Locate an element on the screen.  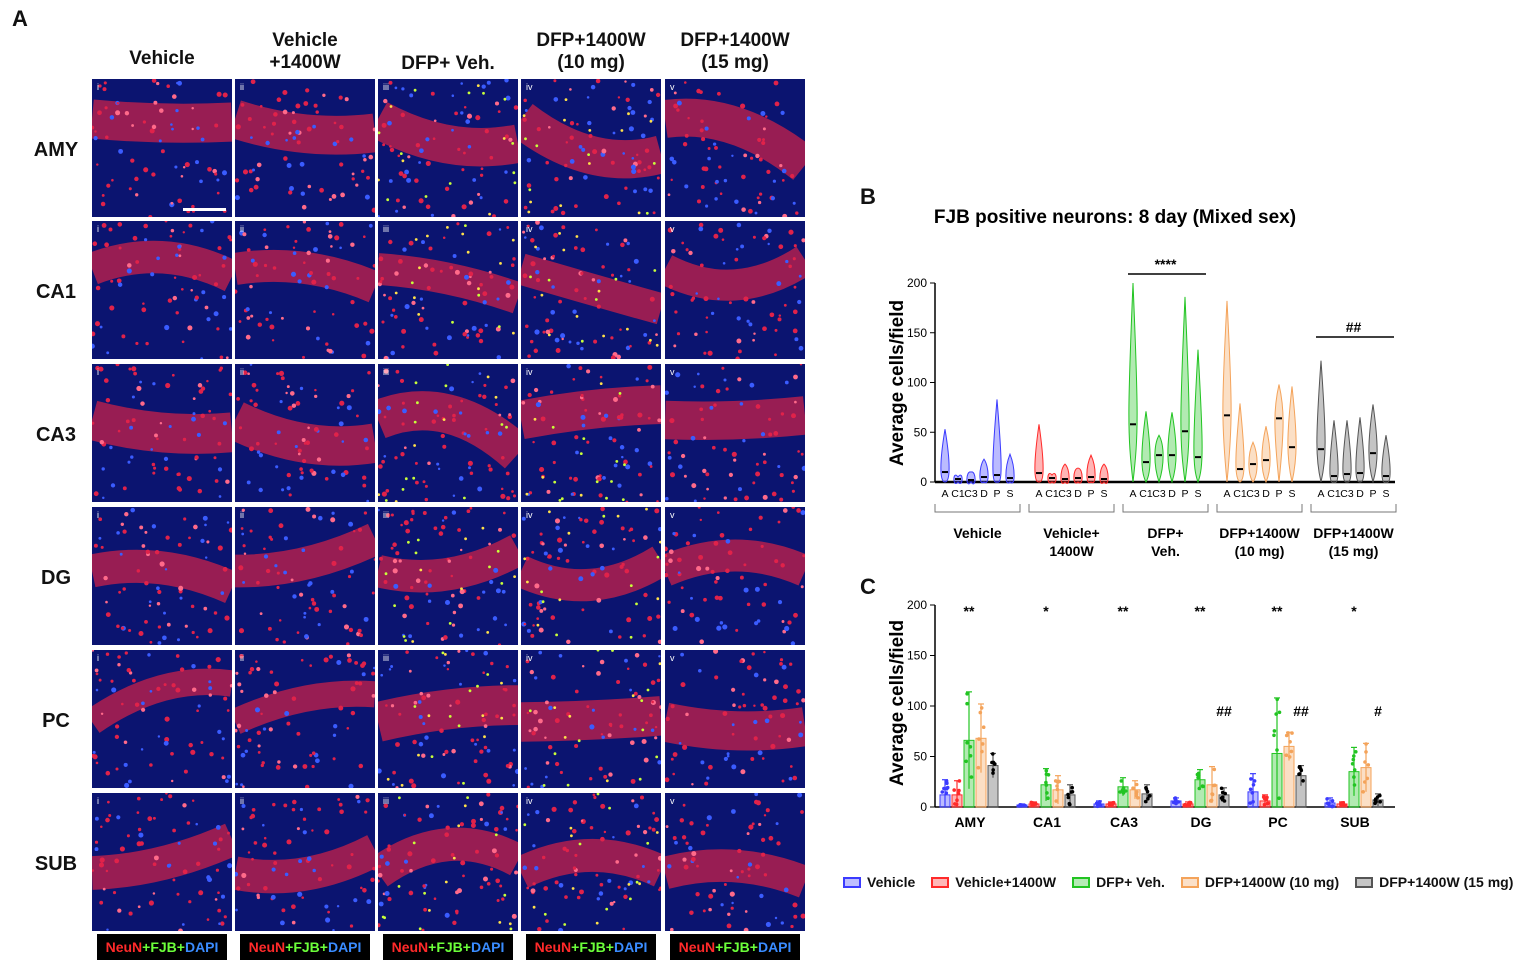
micrograph-tile: i is located at coordinates (162, 290).